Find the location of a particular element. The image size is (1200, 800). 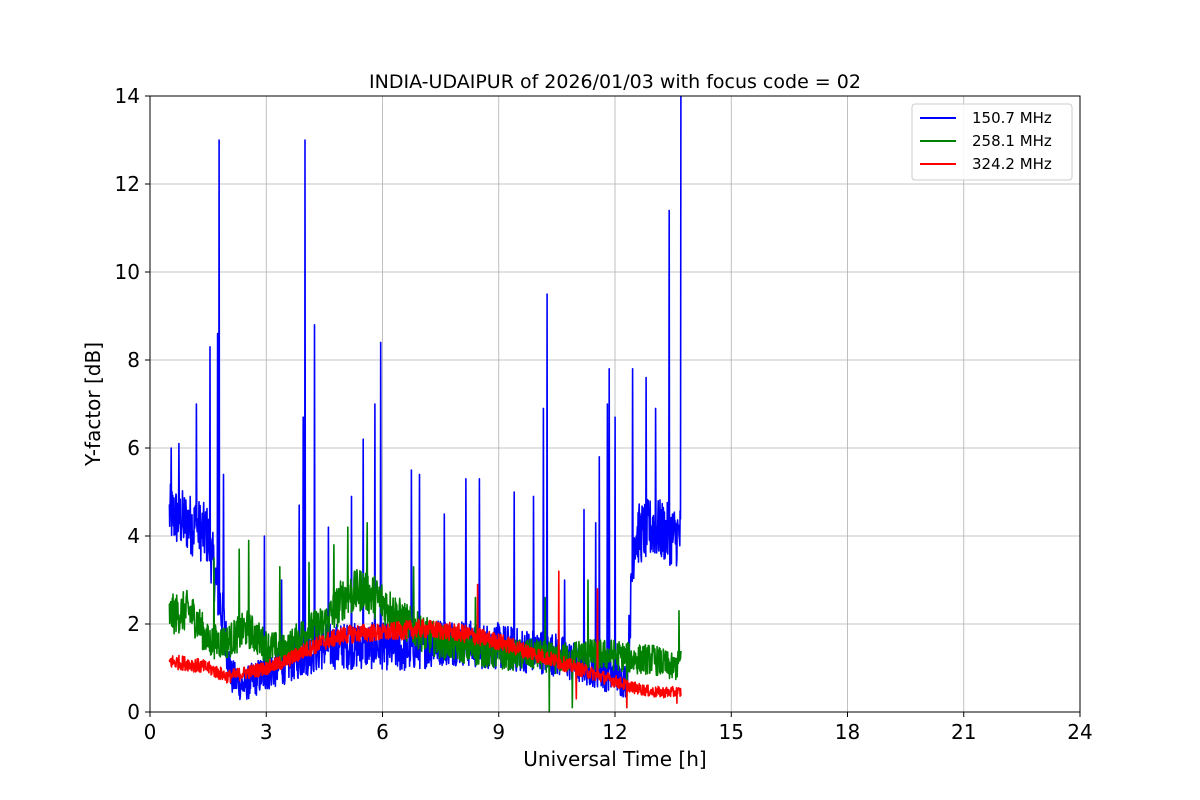

legend-label-258-1: 258.1 MHz is located at coordinates (1012, 141).